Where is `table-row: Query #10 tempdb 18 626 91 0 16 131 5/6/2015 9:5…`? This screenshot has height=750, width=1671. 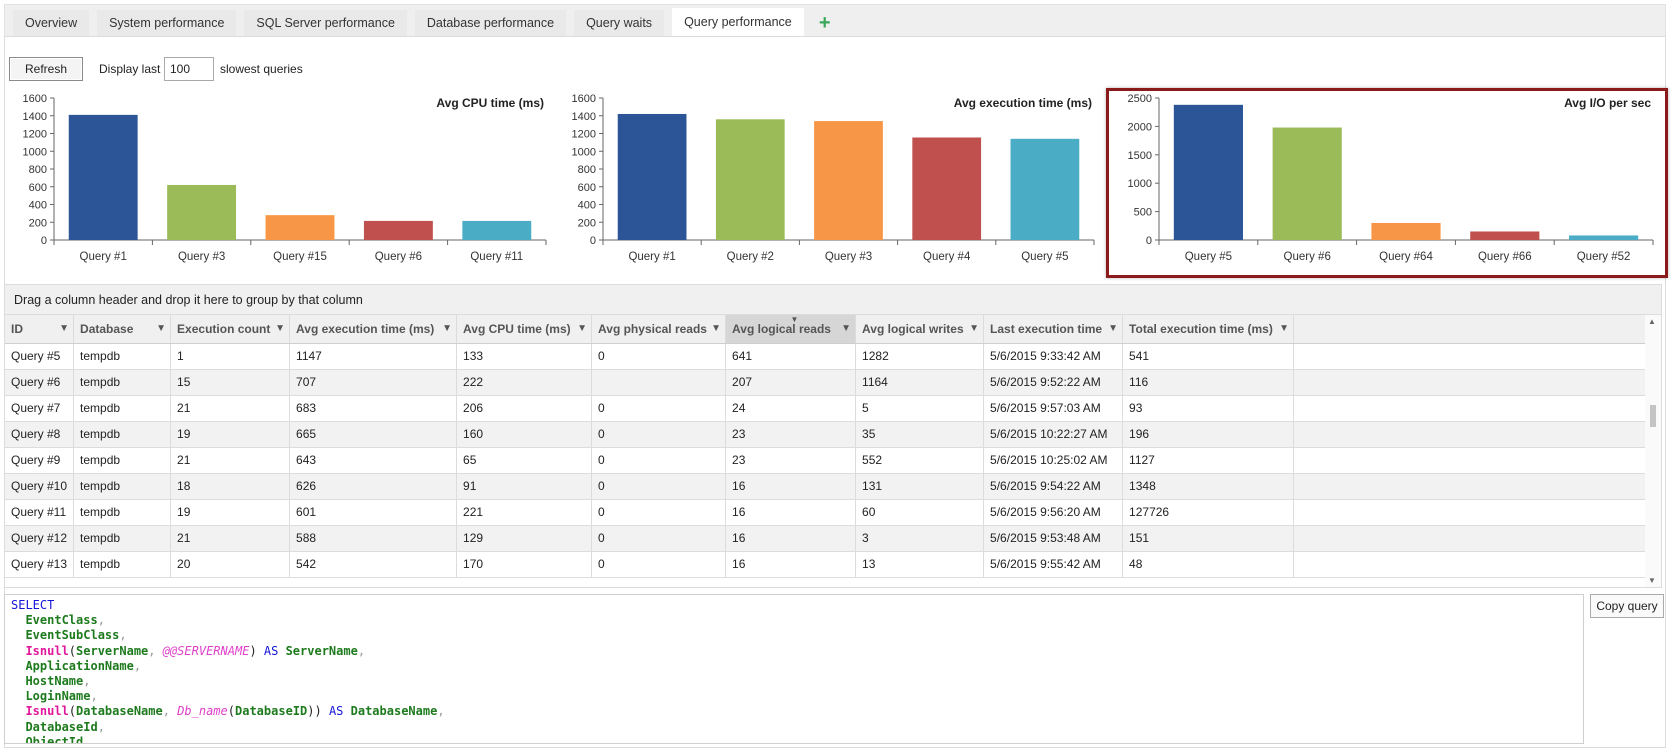
table-row: Query #10 tempdb 18 626 91 0 16 131 5/6/2015 9:5… is located at coordinates (828, 486).